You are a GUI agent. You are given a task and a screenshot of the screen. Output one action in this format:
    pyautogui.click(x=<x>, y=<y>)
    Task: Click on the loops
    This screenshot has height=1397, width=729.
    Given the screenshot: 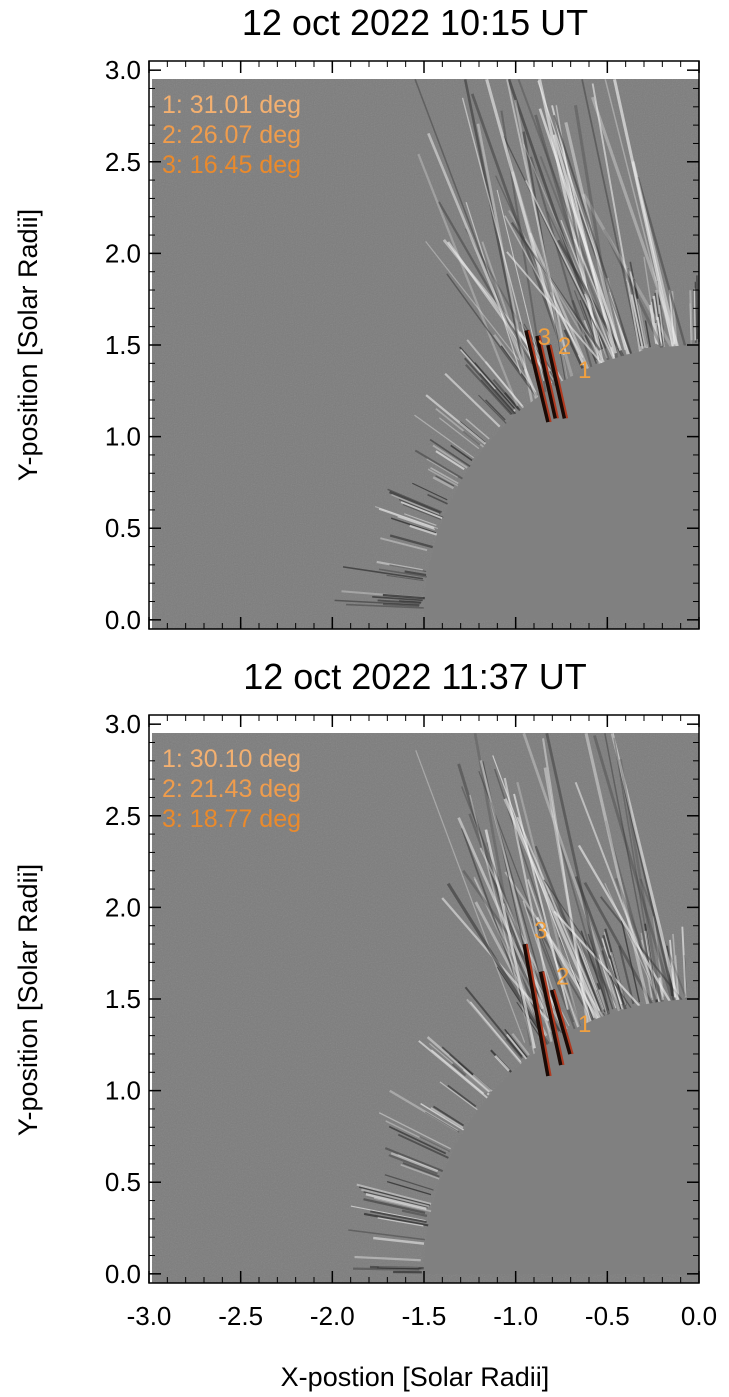 What is the action you would take?
    pyautogui.click(x=548, y=1010)
    